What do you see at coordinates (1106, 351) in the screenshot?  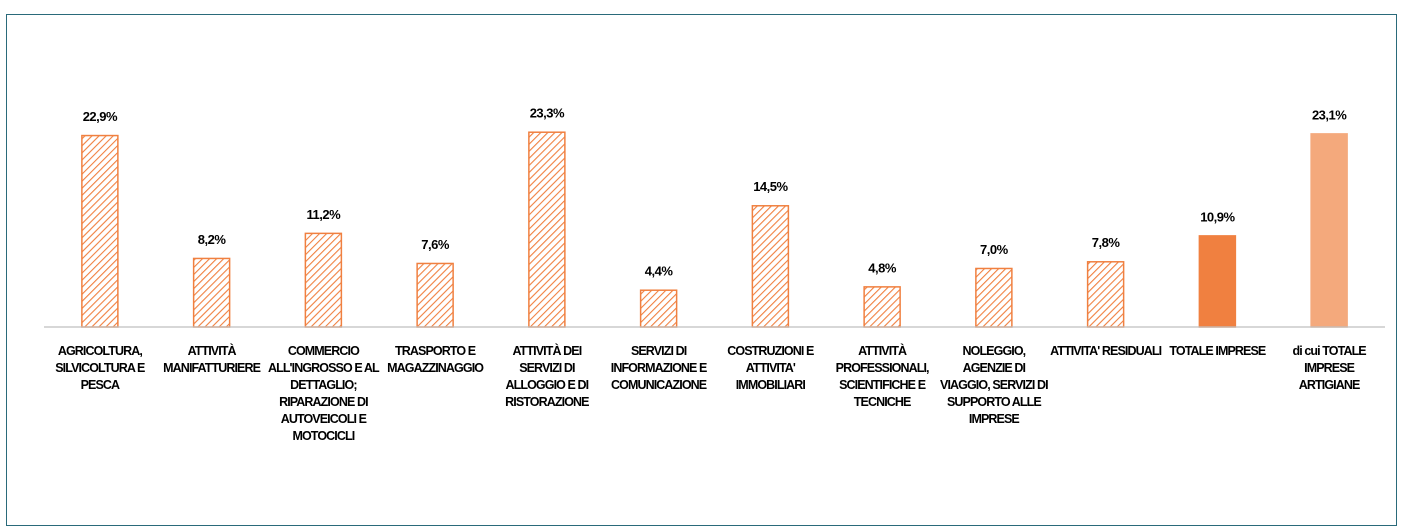 I see `x-tick-label: ATTIVITA' RESIDUALI` at bounding box center [1106, 351].